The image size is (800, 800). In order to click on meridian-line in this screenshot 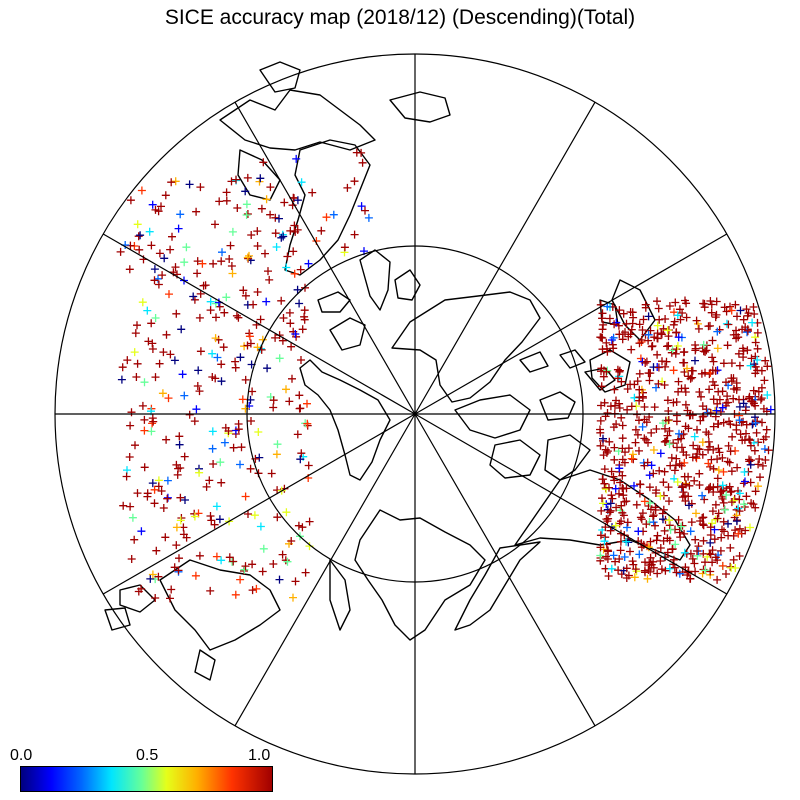, I will do `click(259, 324)`.